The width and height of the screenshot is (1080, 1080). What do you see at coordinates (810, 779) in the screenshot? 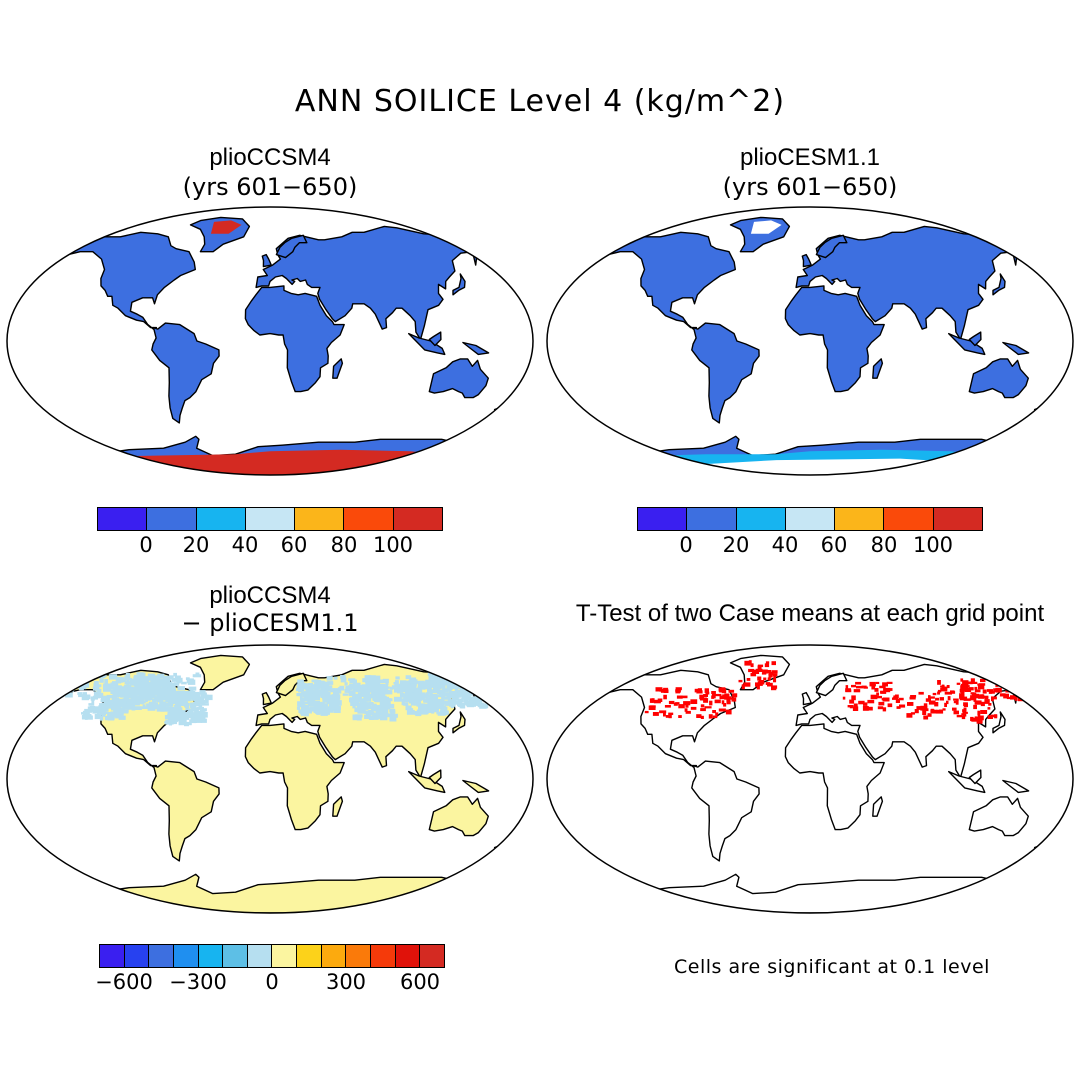
I see `map-border` at bounding box center [810, 779].